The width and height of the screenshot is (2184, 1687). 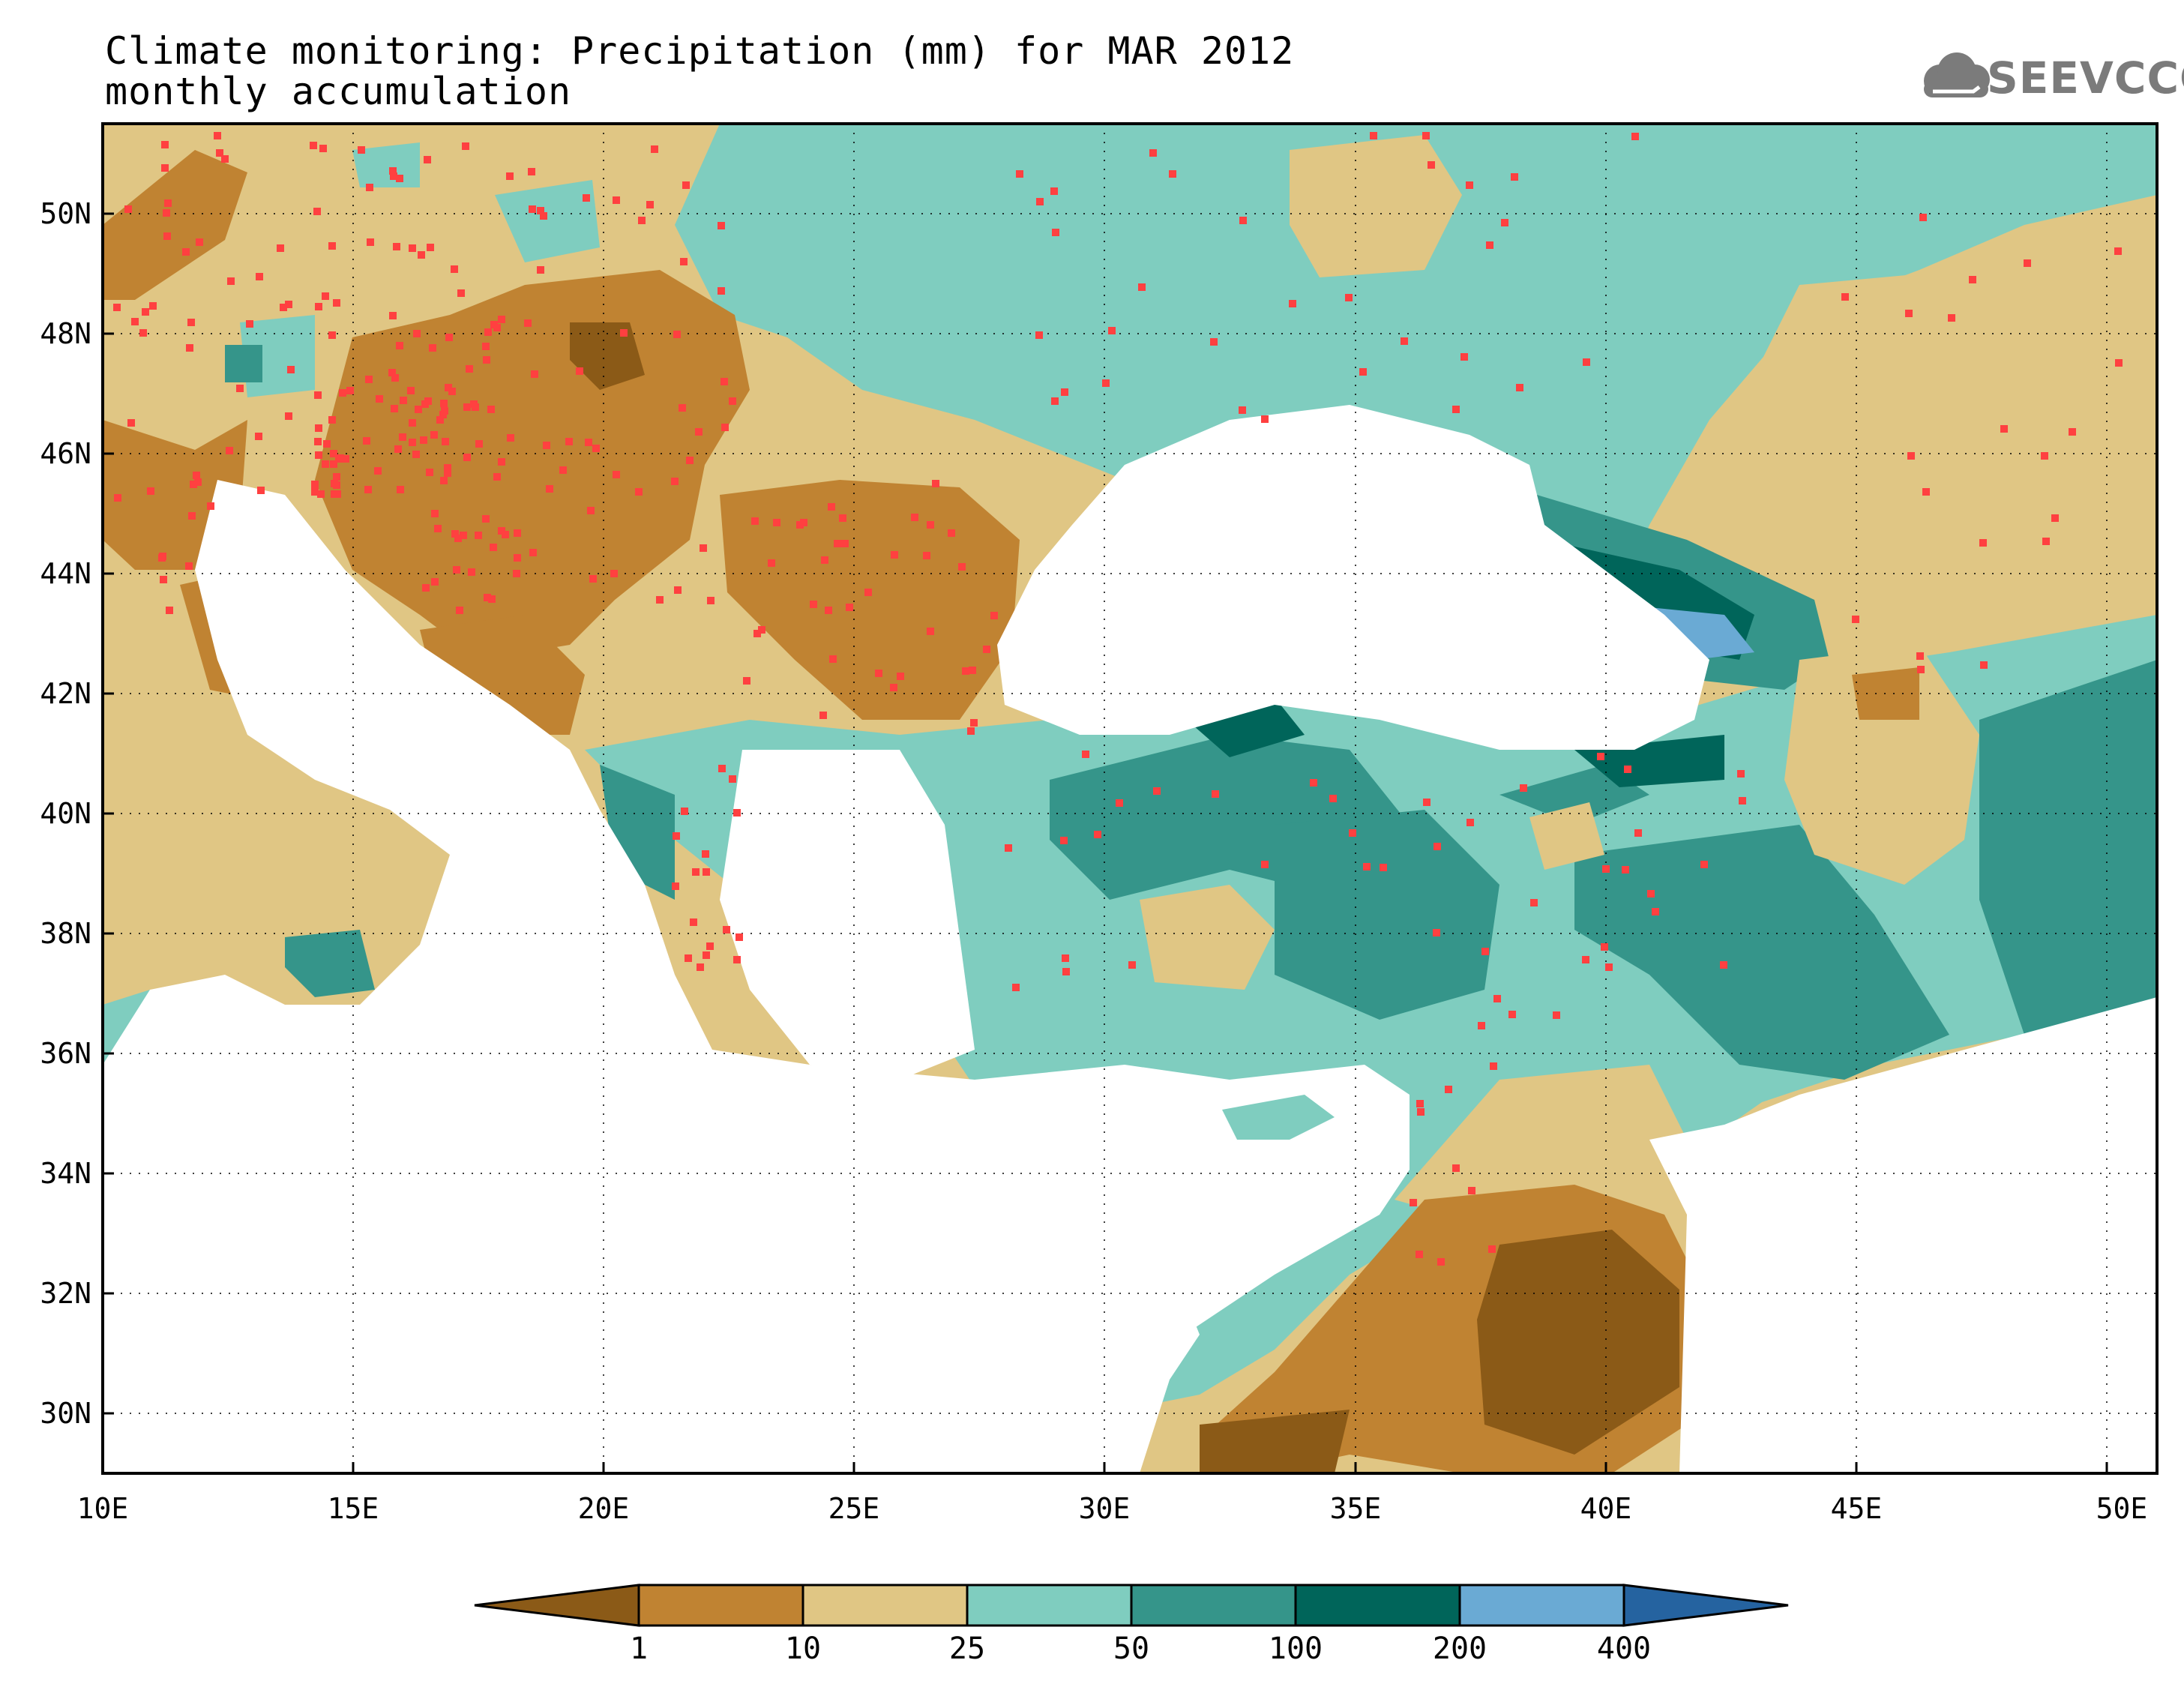 What do you see at coordinates (967, 1649) in the screenshot?
I see `colorbar-label: 25` at bounding box center [967, 1649].